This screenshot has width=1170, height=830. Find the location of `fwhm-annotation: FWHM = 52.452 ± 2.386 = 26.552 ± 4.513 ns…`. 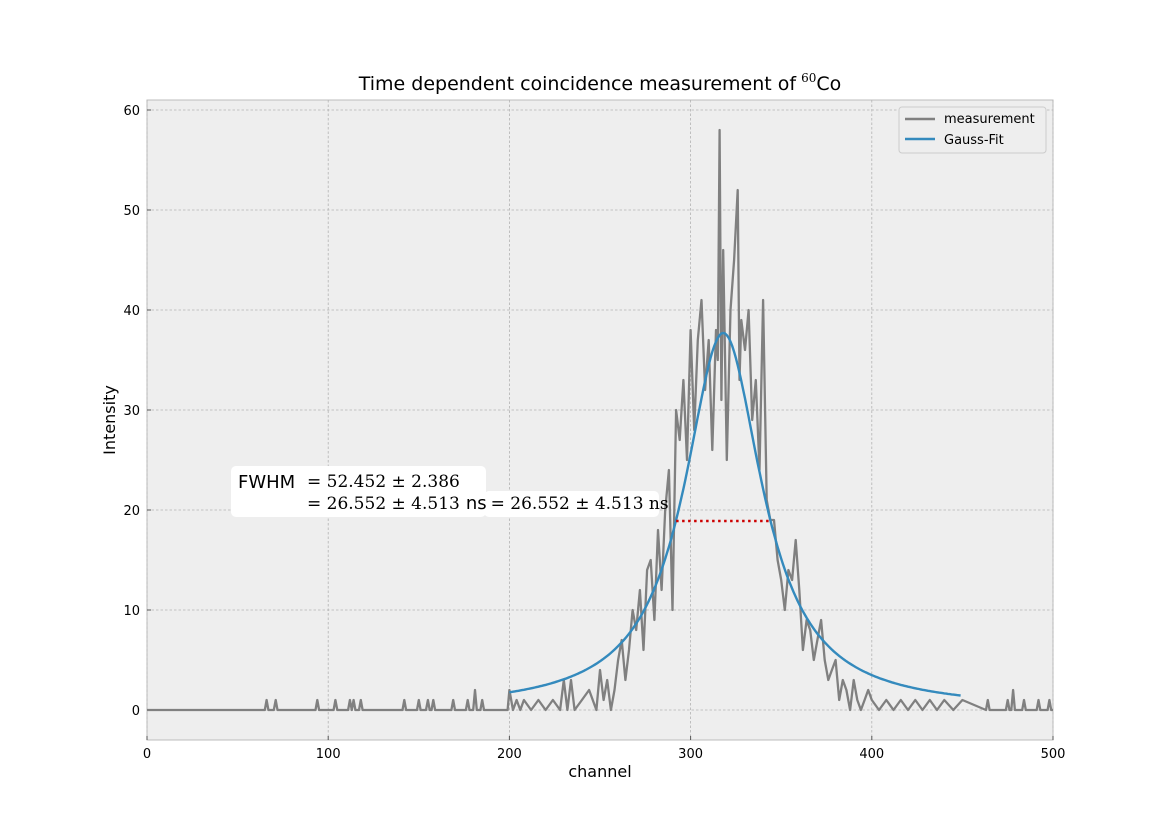

fwhm-annotation: FWHM = 52.452 ± 2.386 = 26.552 ± 4.513 ns… is located at coordinates (450, 491).